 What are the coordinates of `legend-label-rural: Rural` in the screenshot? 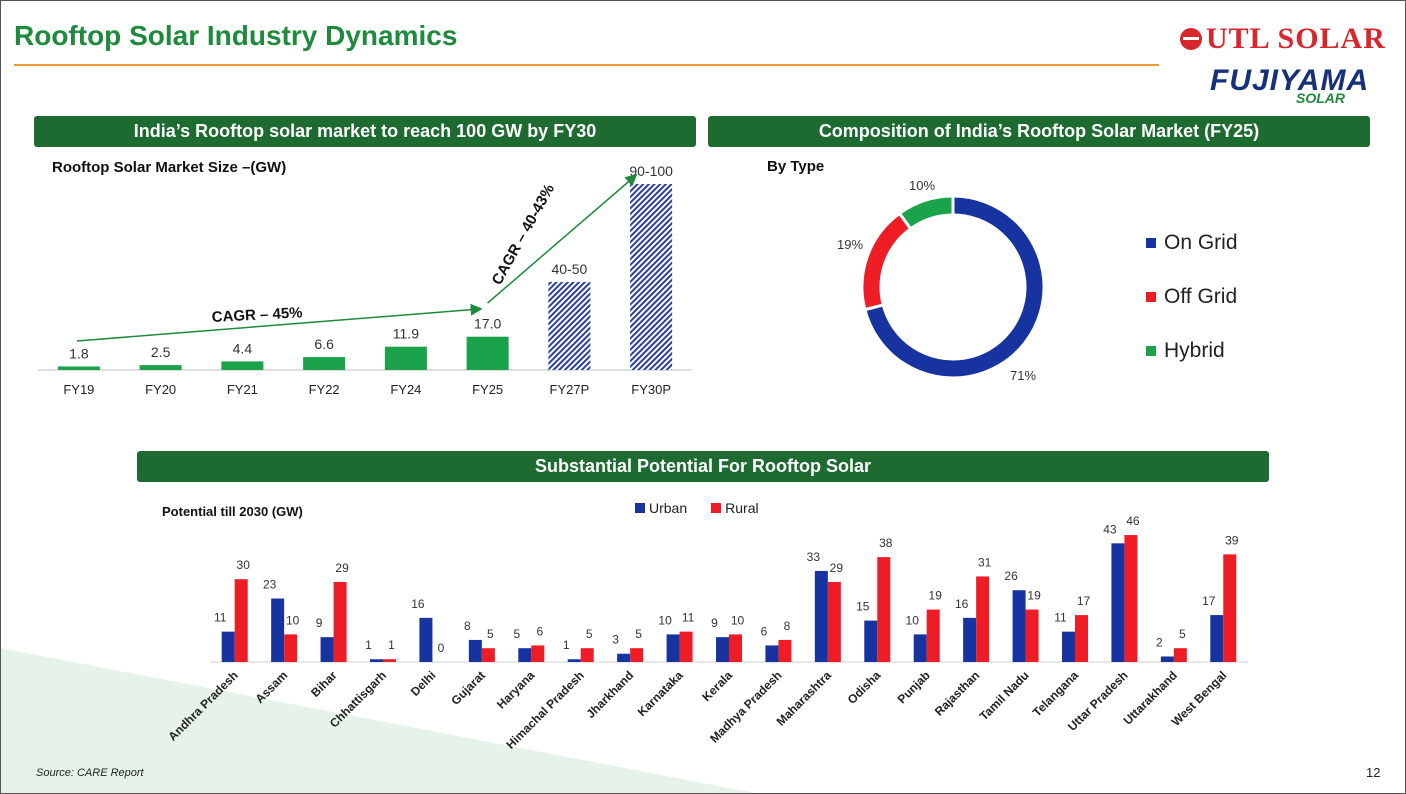 It's located at (742, 508).